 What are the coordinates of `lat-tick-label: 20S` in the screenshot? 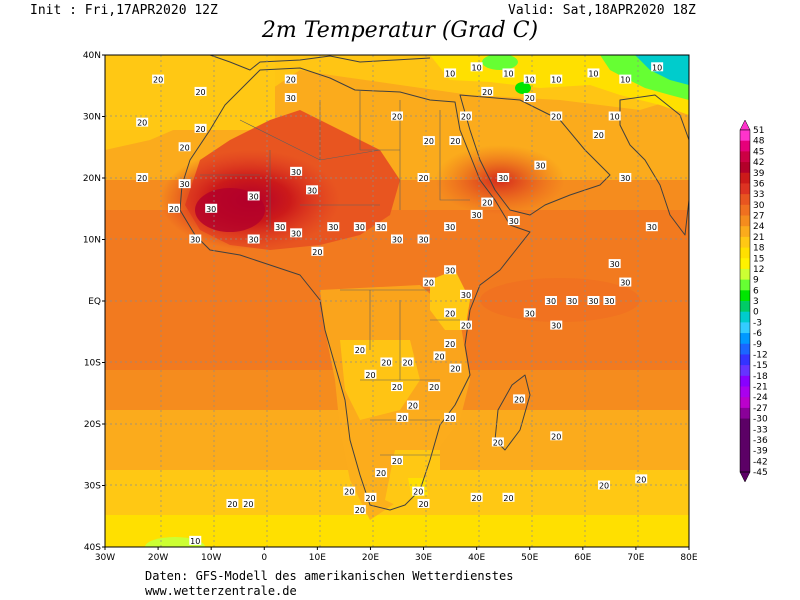 It's located at (92, 425).